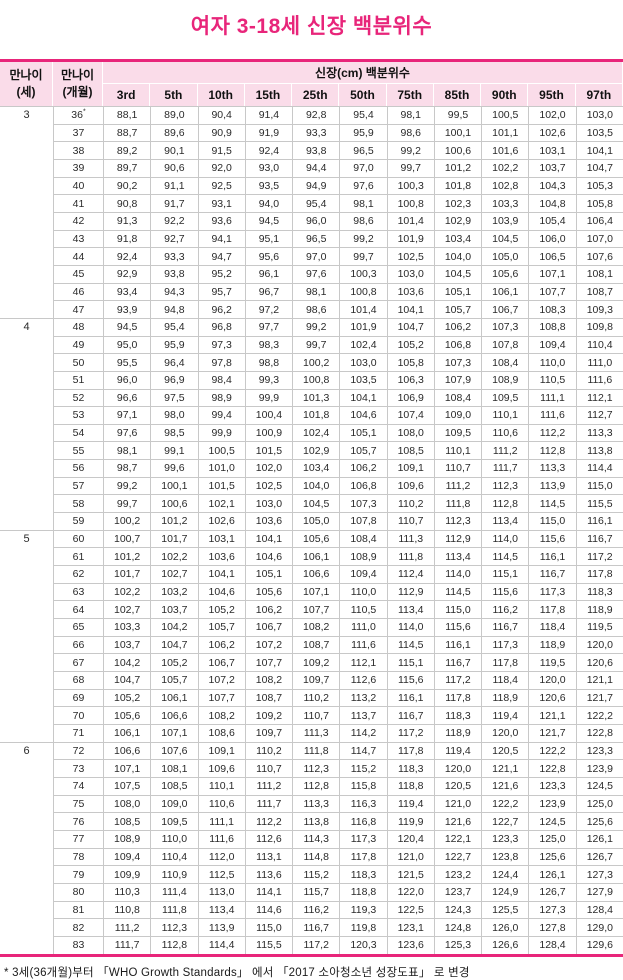  I want to click on age-months-cell: 40, so click(78, 185).